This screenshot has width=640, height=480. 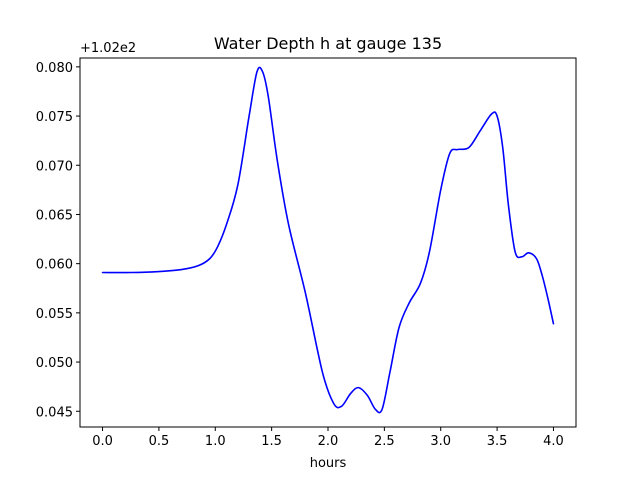 What do you see at coordinates (440, 441) in the screenshot?
I see `x-tick-label: 3.0` at bounding box center [440, 441].